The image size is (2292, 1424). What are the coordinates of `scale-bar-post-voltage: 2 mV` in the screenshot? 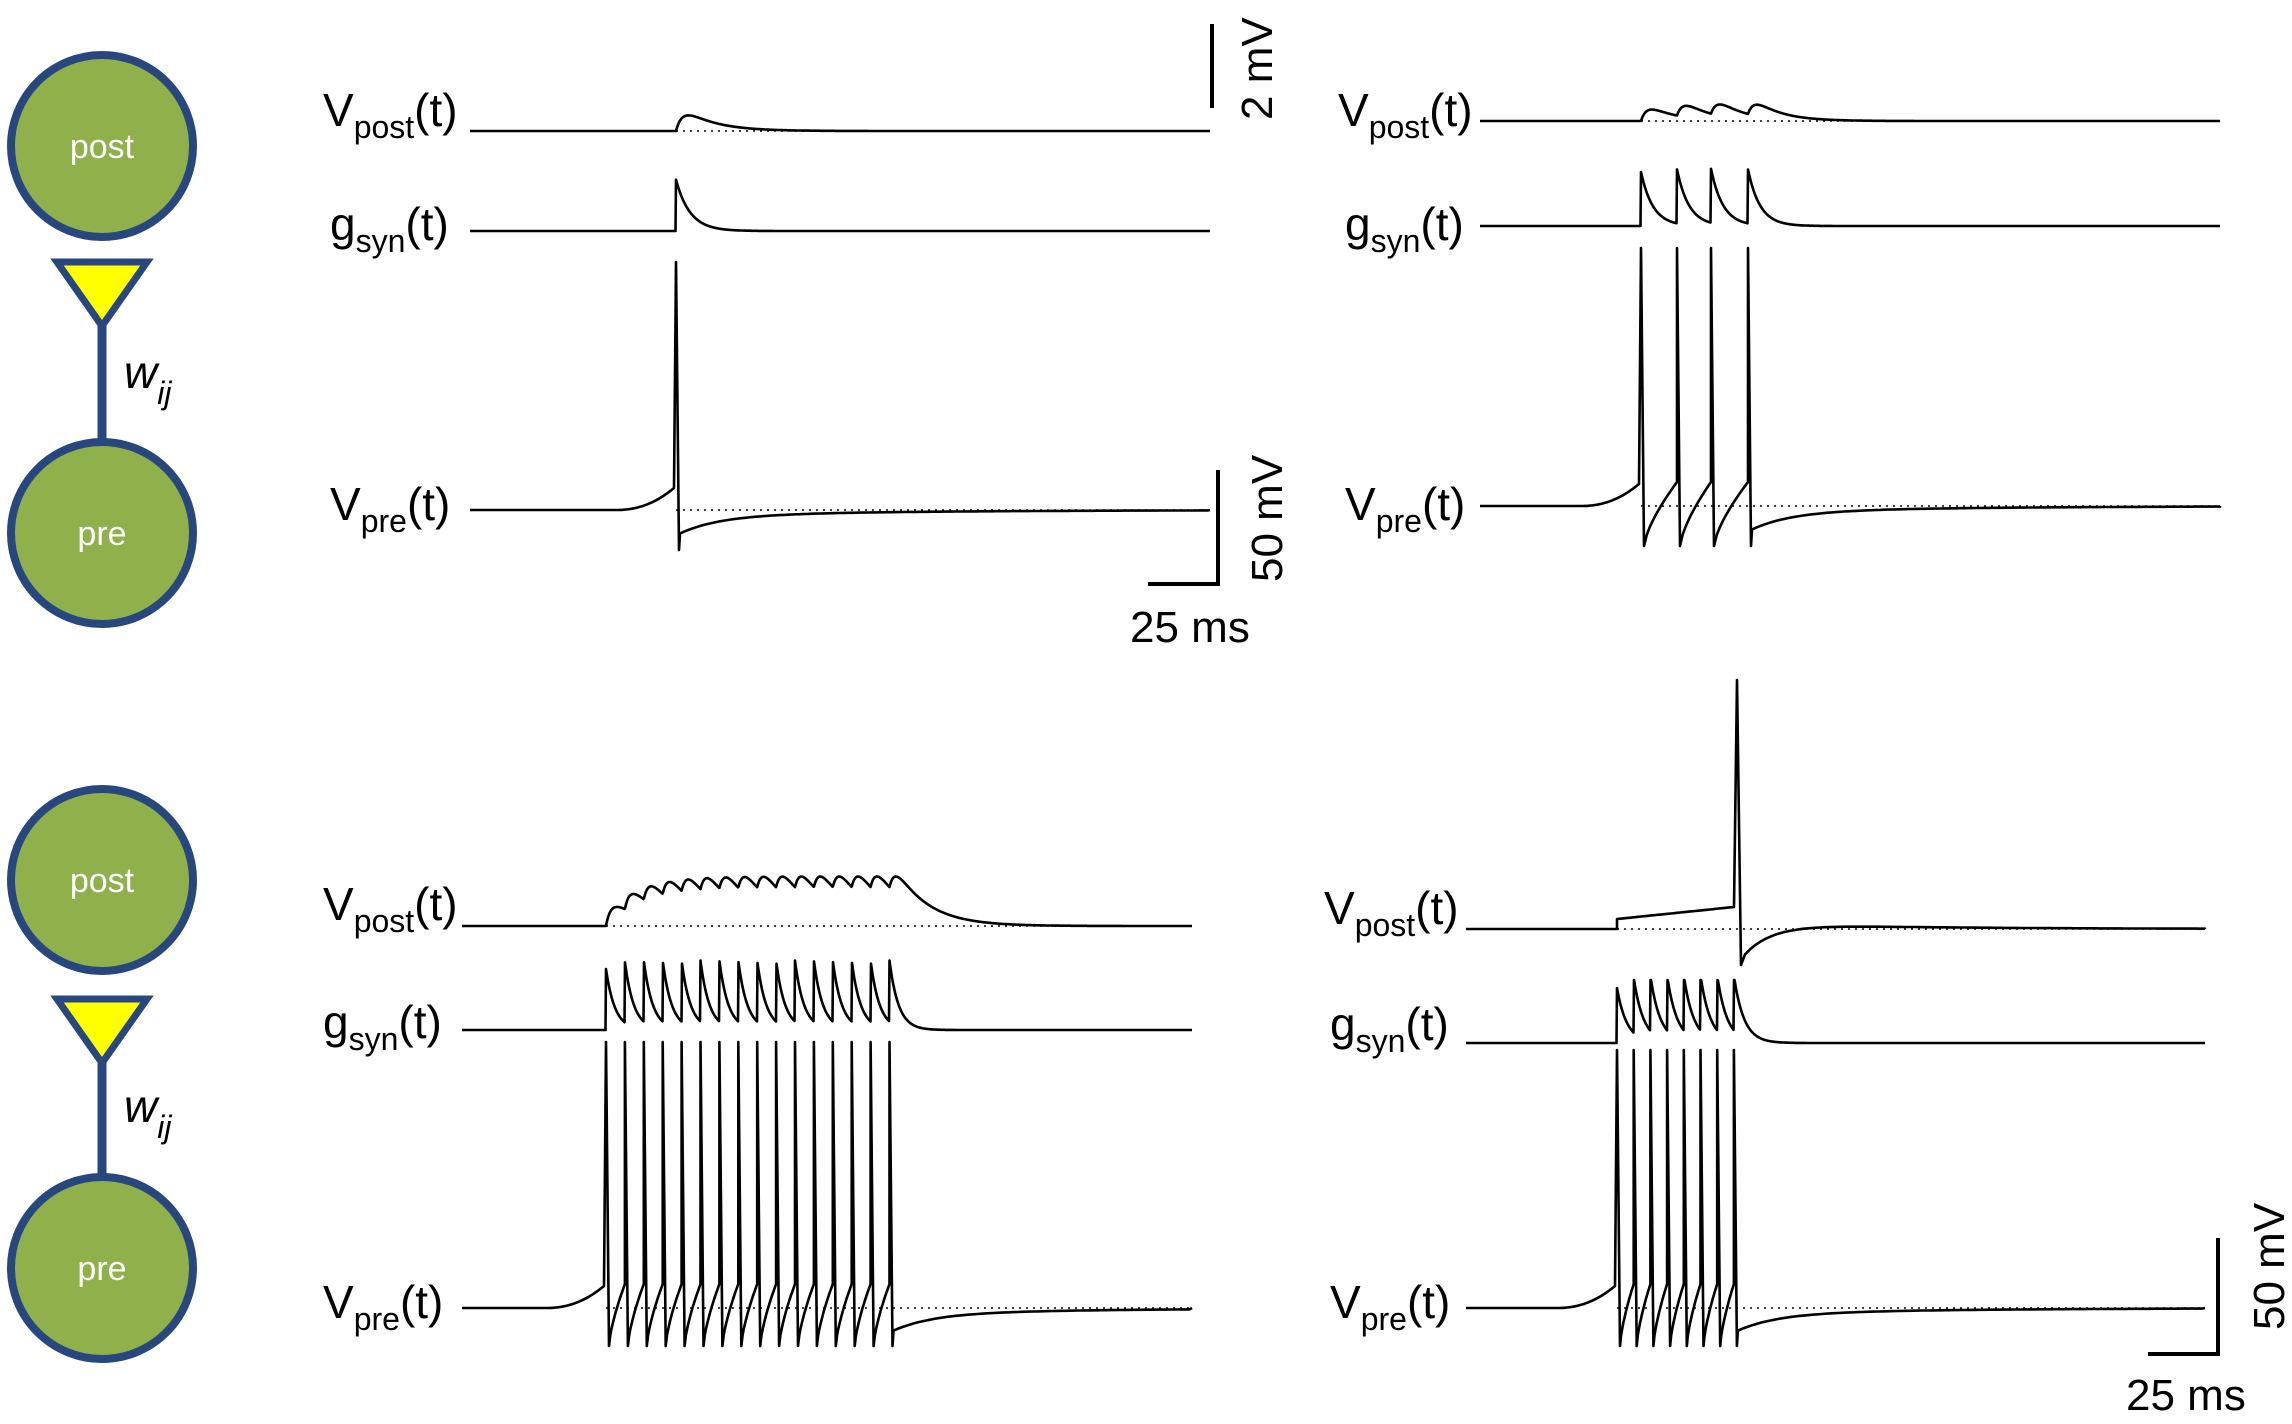 It's located at (1246, 68).